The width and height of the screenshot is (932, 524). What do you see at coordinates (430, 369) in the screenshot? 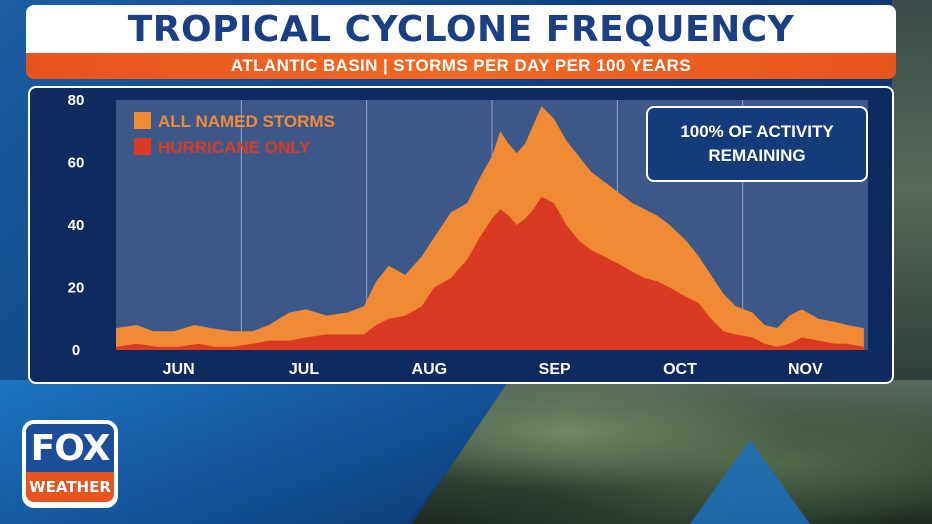
I see `x-tick-label: AUG` at bounding box center [430, 369].